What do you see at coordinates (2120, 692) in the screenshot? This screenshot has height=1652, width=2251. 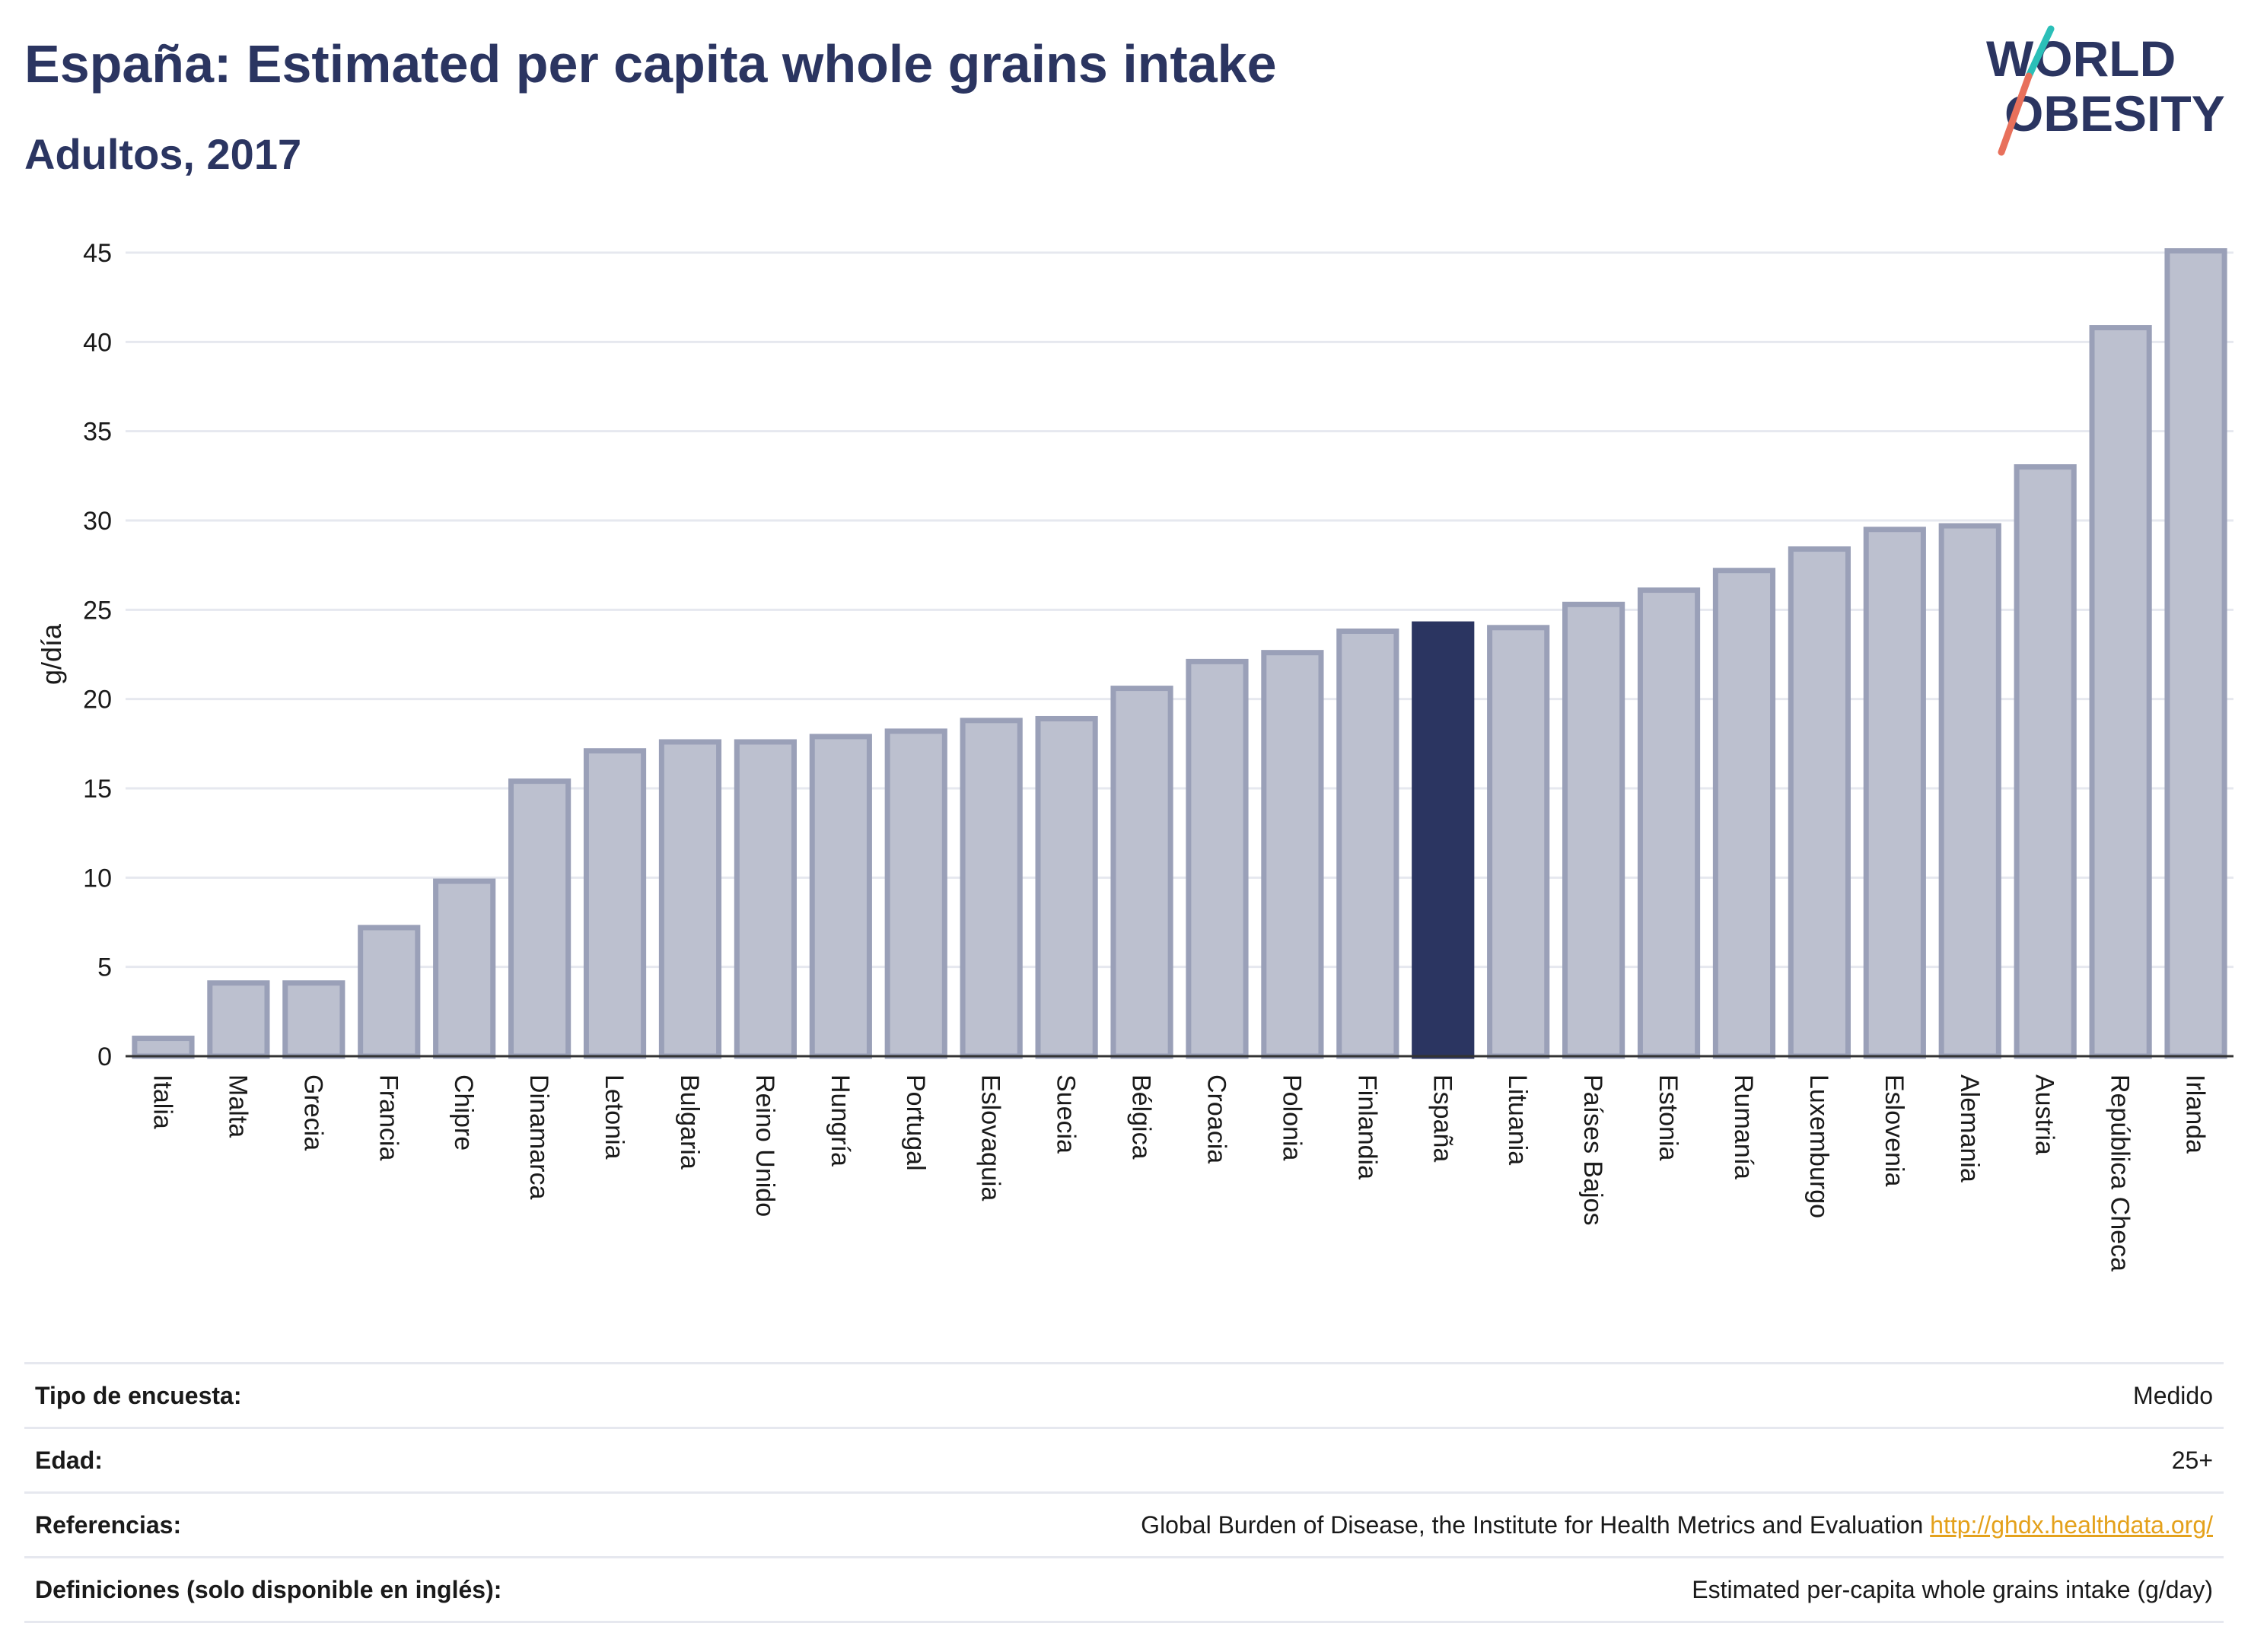 I see `bar-república-checa` at bounding box center [2120, 692].